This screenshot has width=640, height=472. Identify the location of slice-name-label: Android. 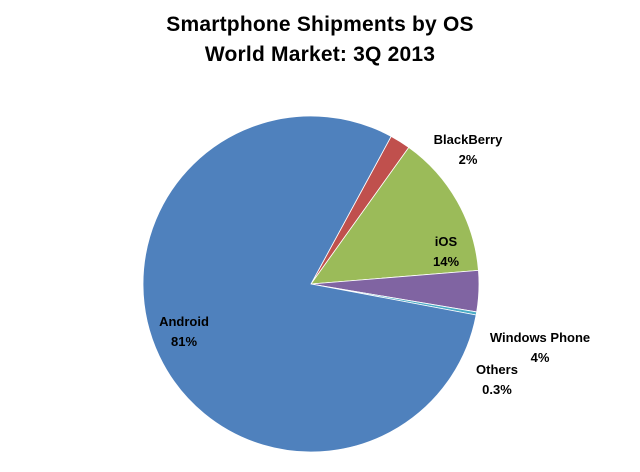
(184, 321).